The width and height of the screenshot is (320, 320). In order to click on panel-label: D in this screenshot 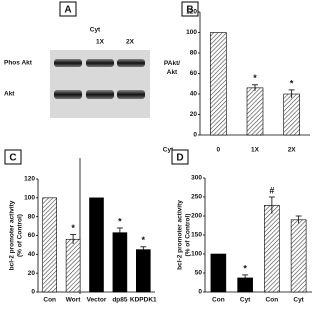, I will do `click(179, 158)`.